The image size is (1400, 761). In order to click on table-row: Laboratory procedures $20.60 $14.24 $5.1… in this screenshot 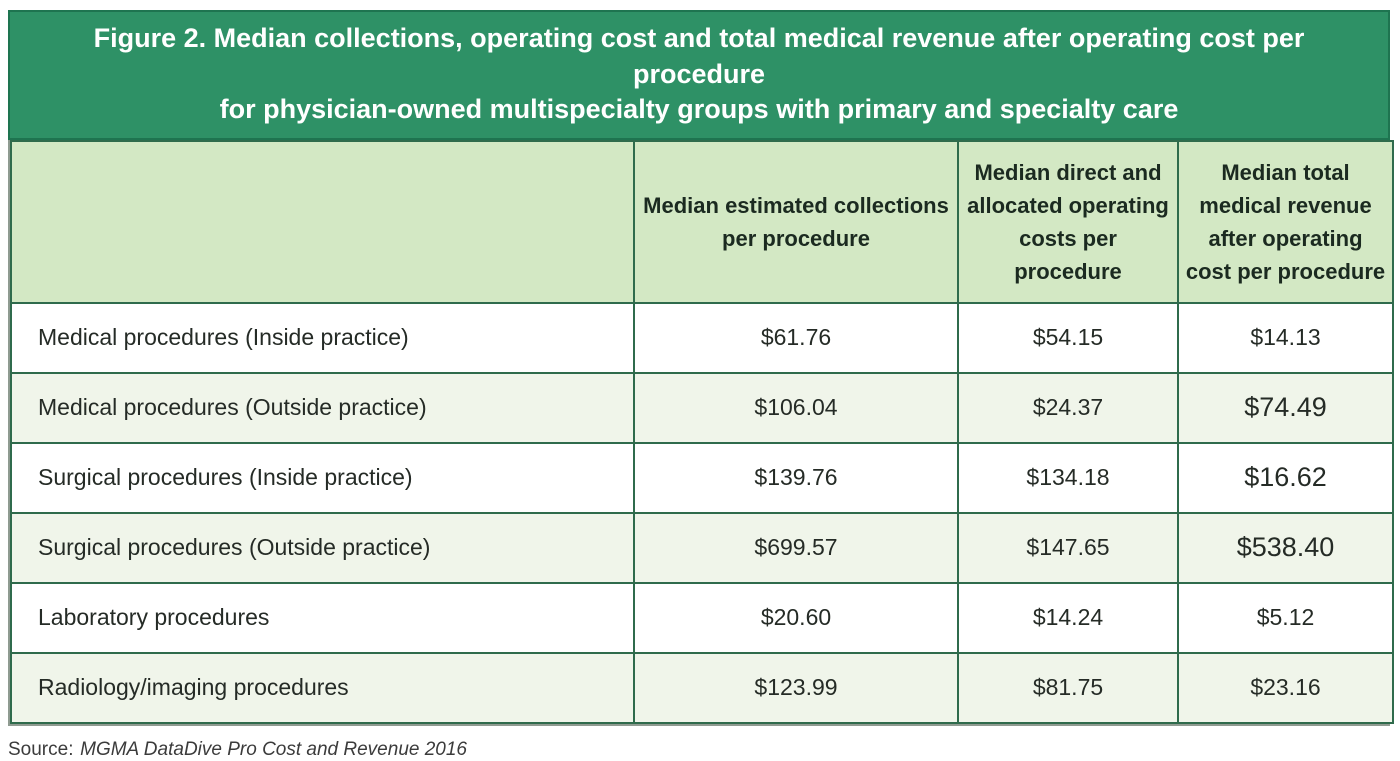, I will do `click(702, 617)`.